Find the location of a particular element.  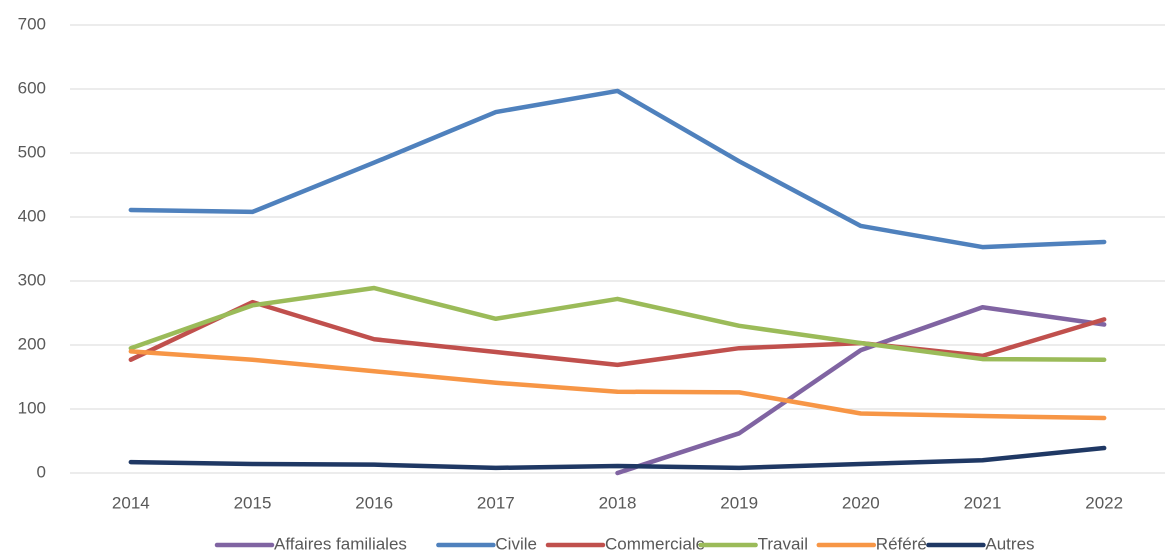

legend-label: Civile is located at coordinates (516, 543).